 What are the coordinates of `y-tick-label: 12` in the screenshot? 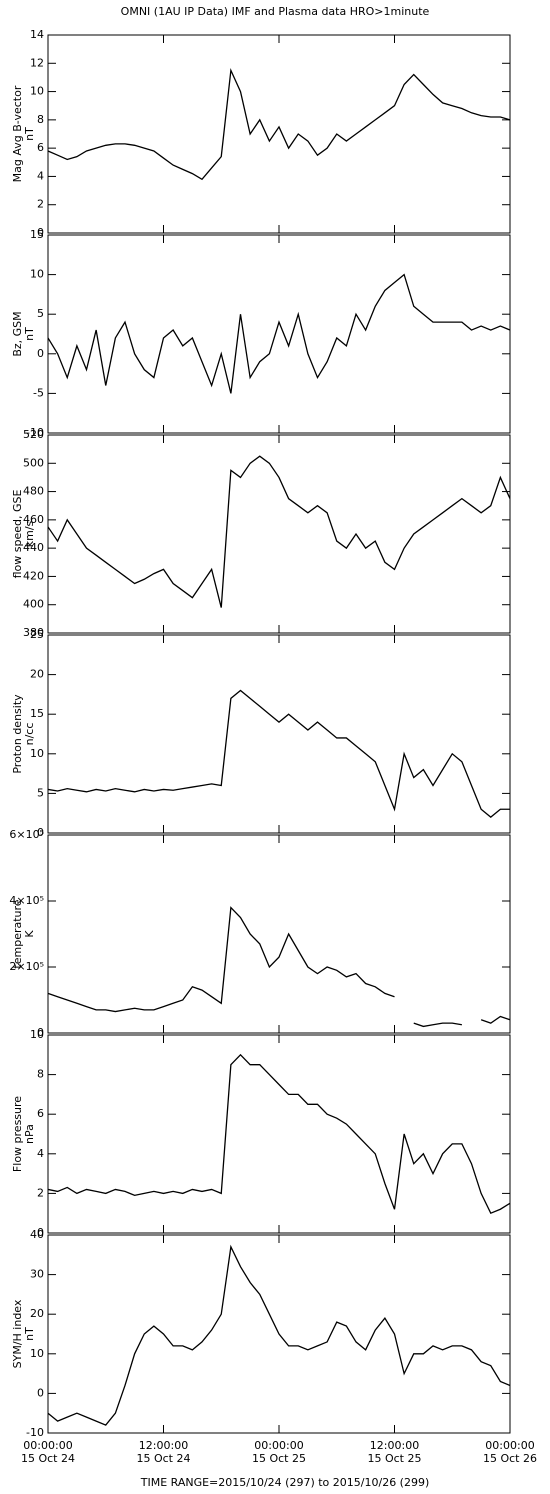 It's located at (37, 62).